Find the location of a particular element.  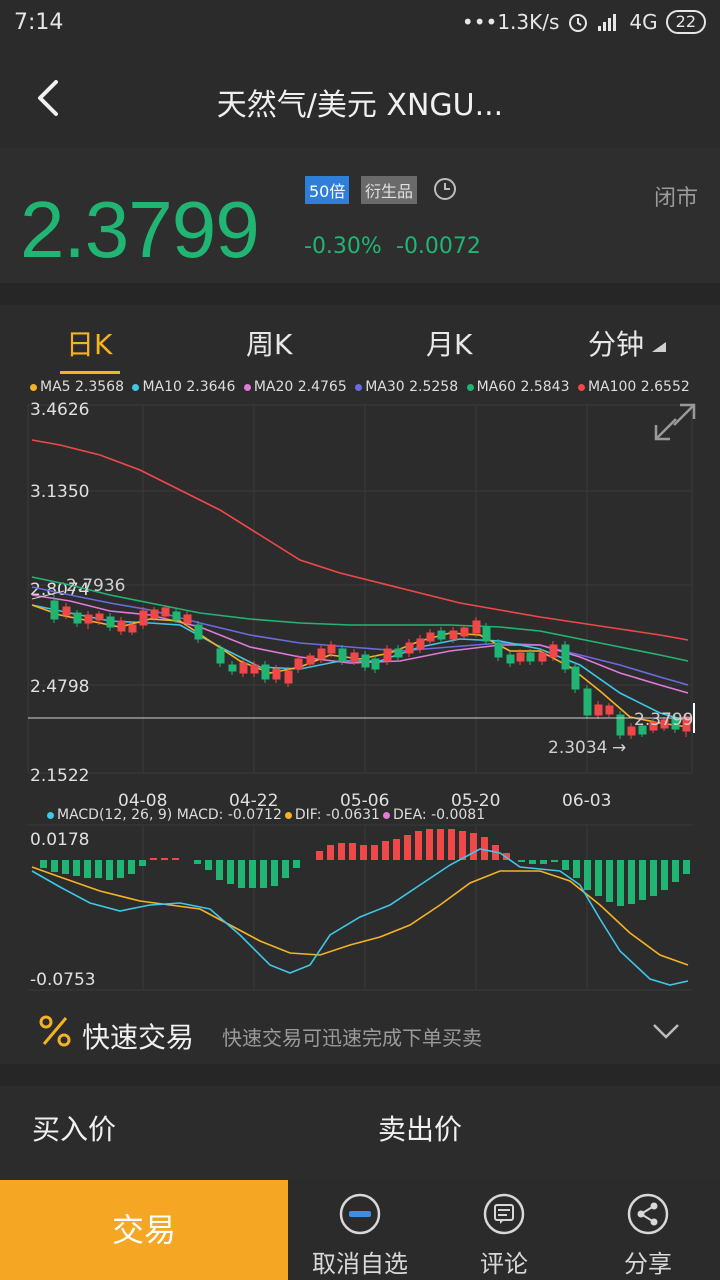

candles is located at coordinates (370, 667).